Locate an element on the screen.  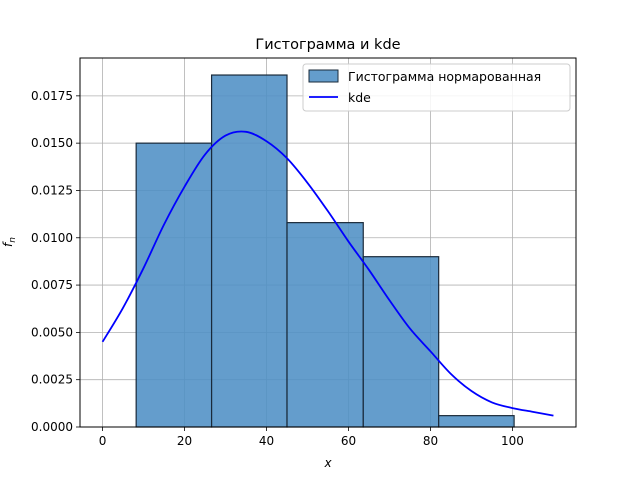
legend-box is located at coordinates (436, 87).